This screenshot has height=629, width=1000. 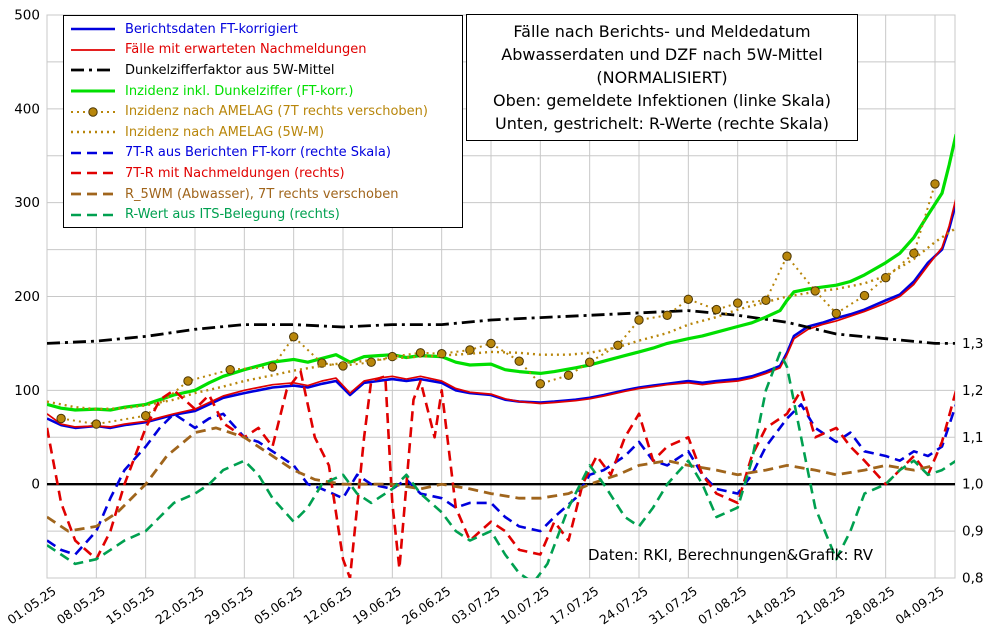 I want to click on legend-item-faelle-nachmeldungen: Fälle mit erwarteten Nachmeldungen, so click(x=263, y=50).